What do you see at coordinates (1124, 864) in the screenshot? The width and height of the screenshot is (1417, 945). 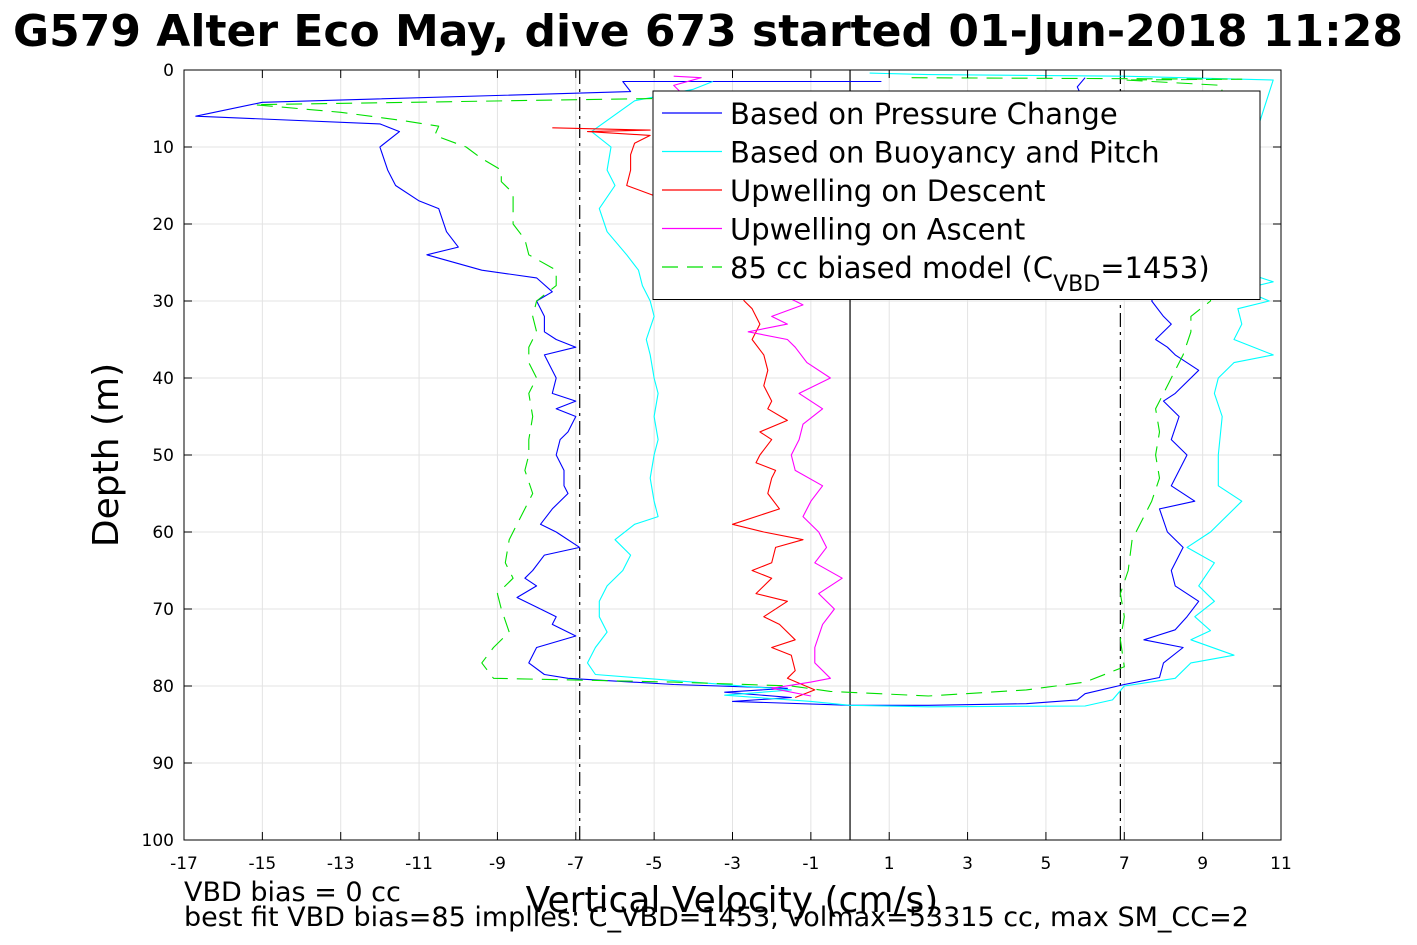 I see `x-tick-label: 7` at bounding box center [1124, 864].